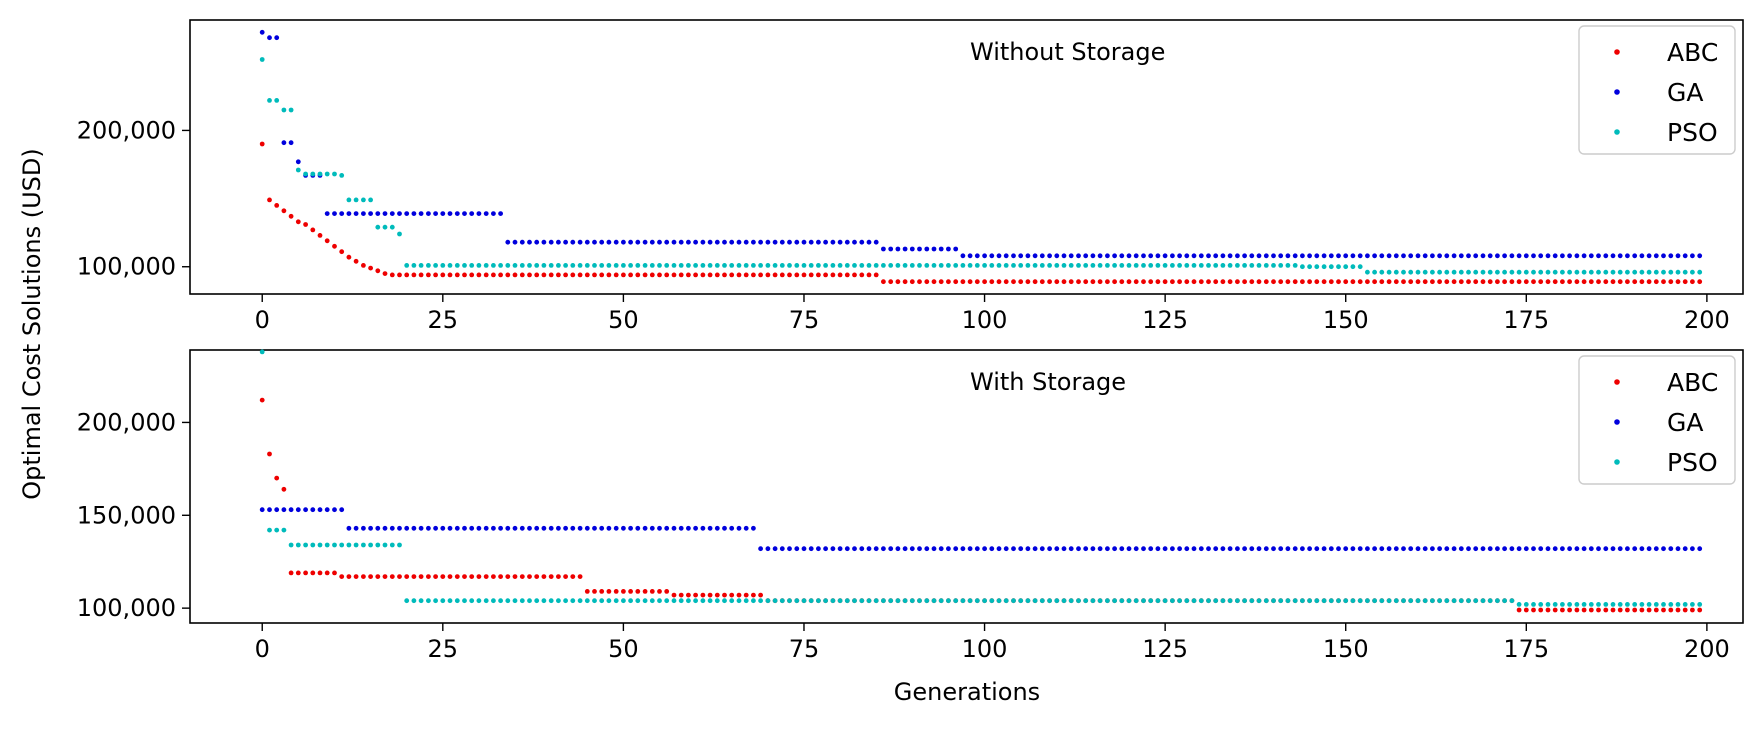  What do you see at coordinates (1346, 649) in the screenshot?
I see `x-tick-label: 150` at bounding box center [1346, 649].